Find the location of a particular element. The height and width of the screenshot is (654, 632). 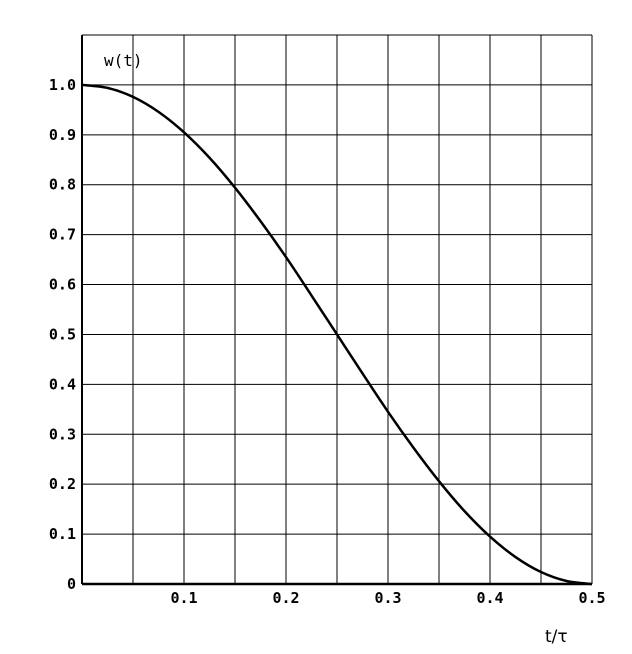

y-tick-label-4: 0.4 is located at coordinates (62, 384).